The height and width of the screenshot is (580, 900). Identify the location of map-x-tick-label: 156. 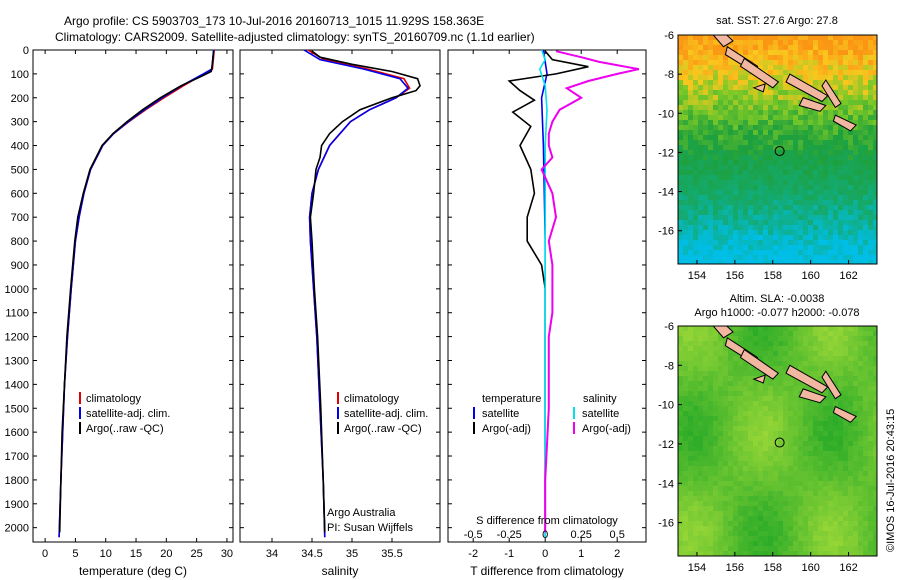
(735, 568).